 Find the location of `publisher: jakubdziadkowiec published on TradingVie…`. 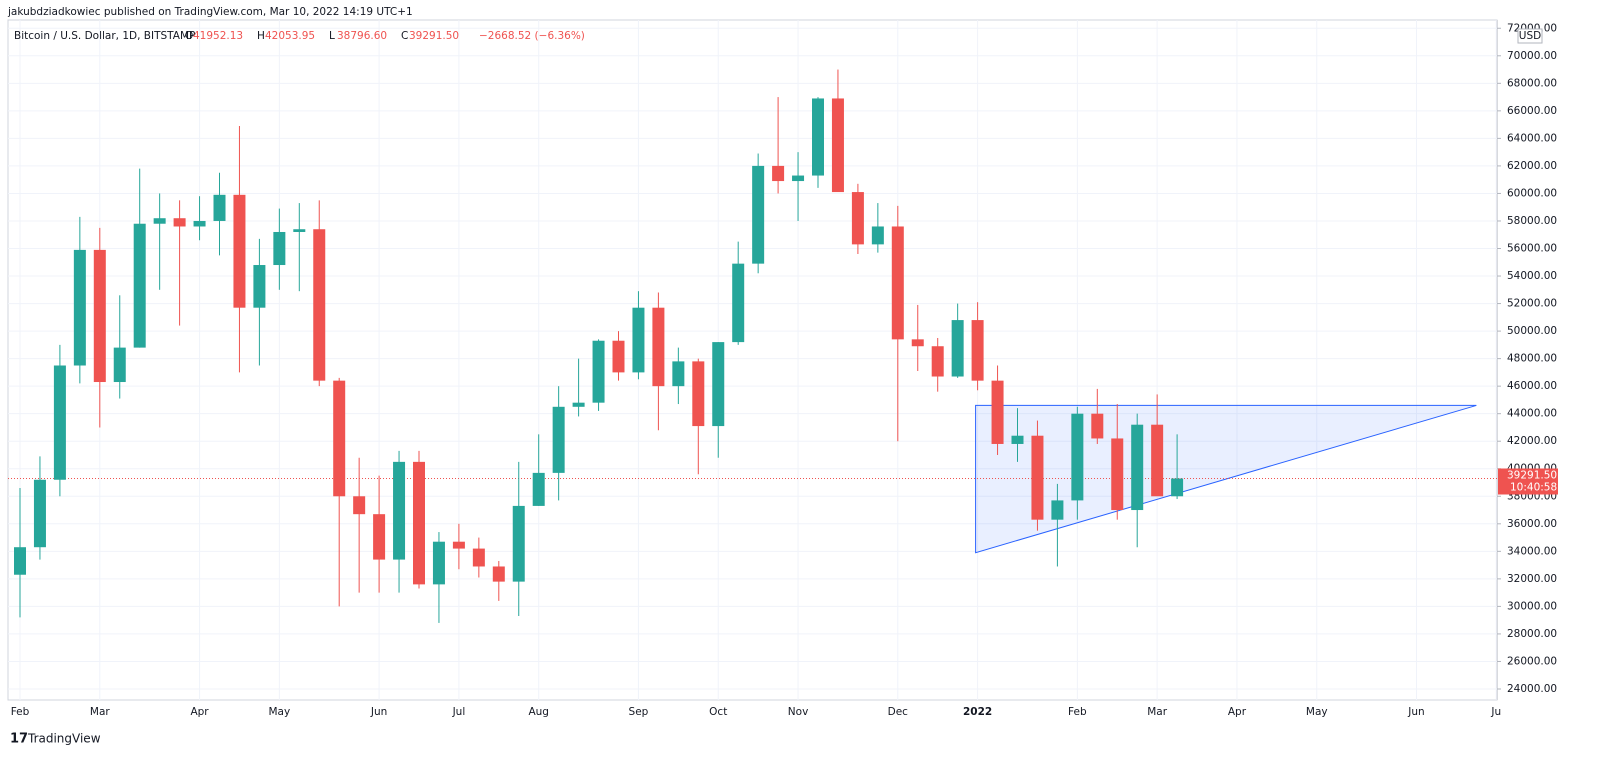

publisher: jakubdziadkowiec published on TradingVie… is located at coordinates (210, 12).